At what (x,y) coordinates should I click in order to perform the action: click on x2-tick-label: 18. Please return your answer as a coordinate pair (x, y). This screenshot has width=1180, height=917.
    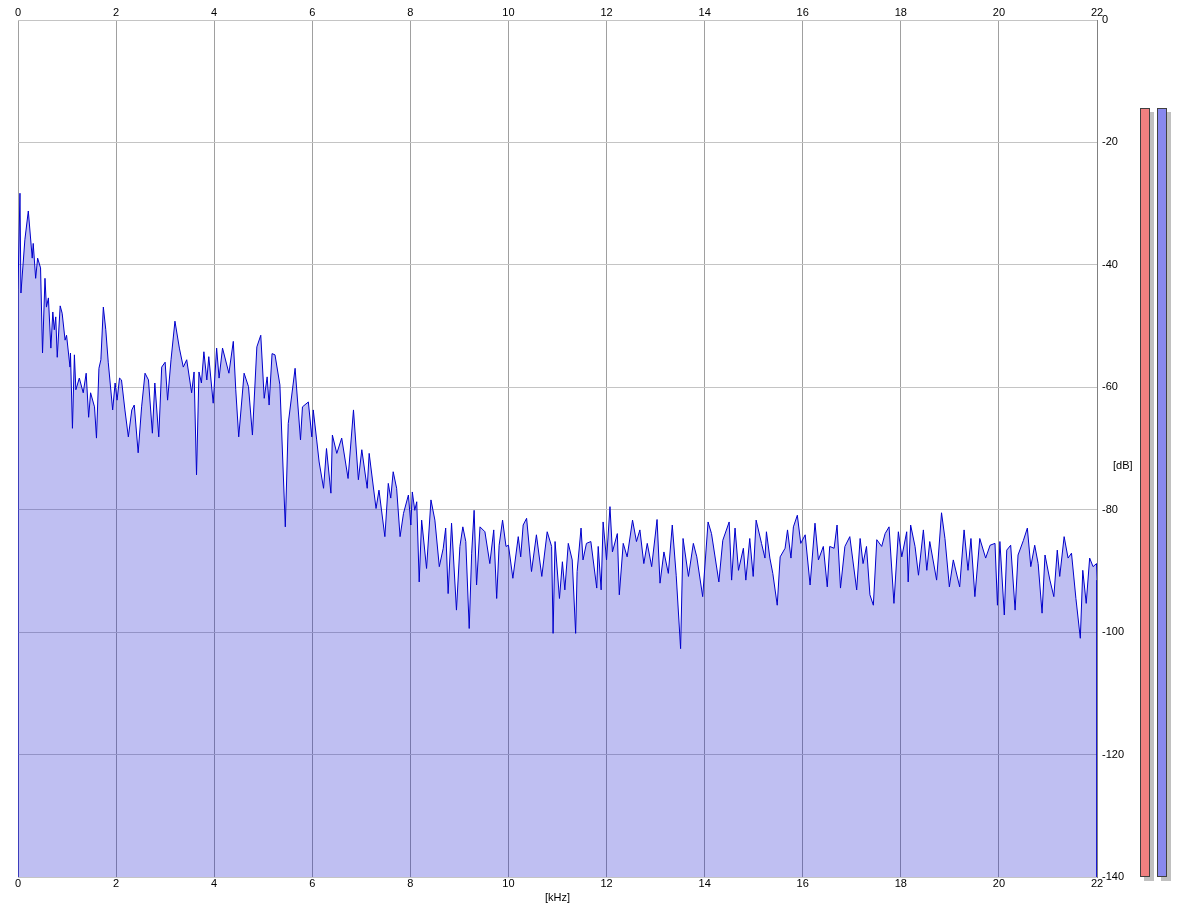
    Looking at the image, I should click on (900, 12).